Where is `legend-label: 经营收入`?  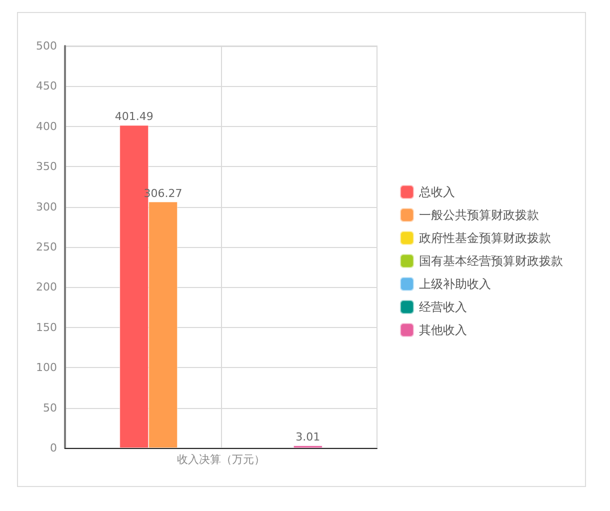
legend-label: 经营收入 is located at coordinates (443, 307).